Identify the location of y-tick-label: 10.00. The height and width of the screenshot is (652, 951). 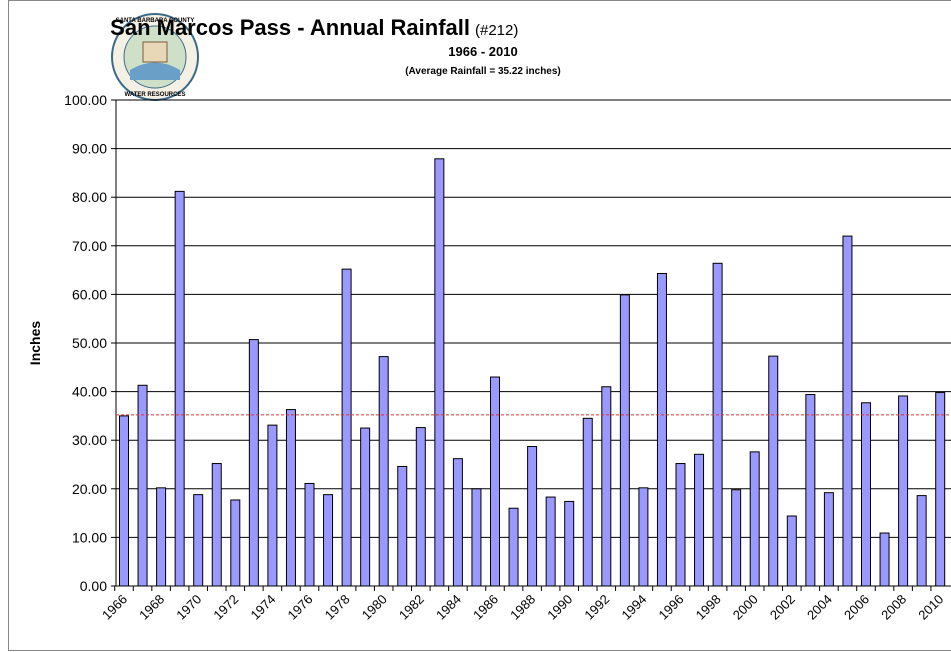
(89, 537).